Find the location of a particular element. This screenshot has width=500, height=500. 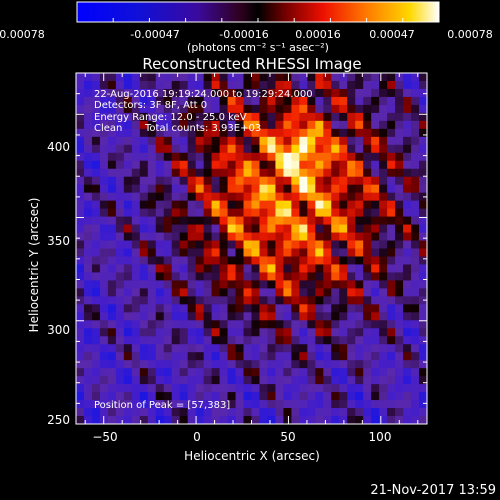

colorbar-units-label: (photons cm⁻² s⁻¹ asec⁻²) is located at coordinates (258, 47).